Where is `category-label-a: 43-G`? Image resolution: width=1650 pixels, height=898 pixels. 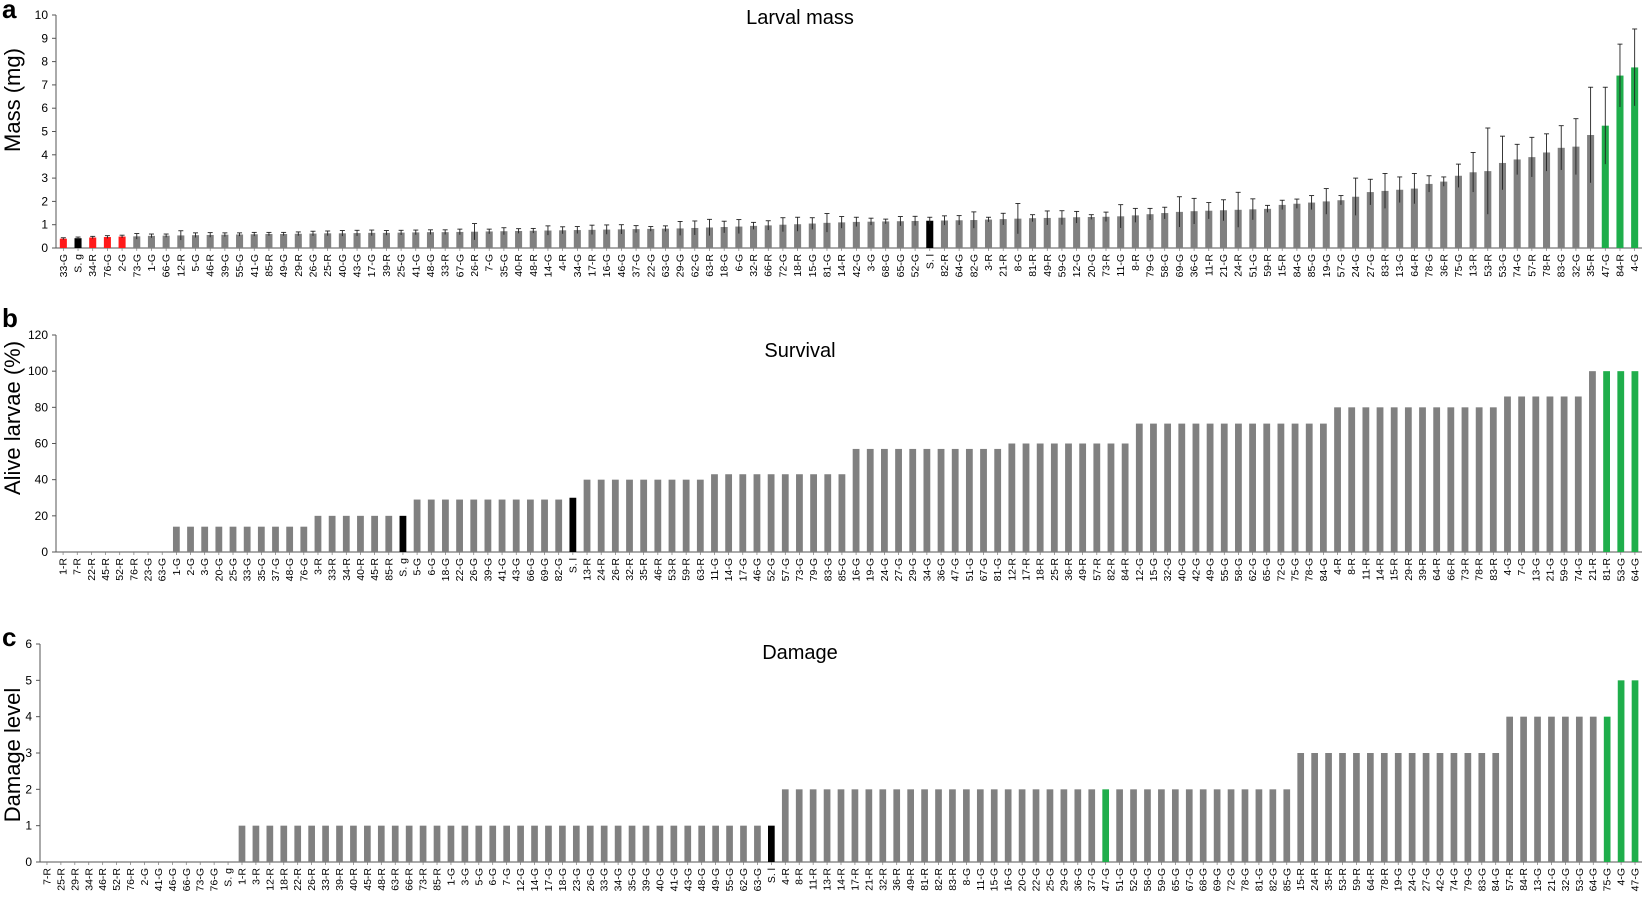
category-label-a: 43-G is located at coordinates (358, 265).